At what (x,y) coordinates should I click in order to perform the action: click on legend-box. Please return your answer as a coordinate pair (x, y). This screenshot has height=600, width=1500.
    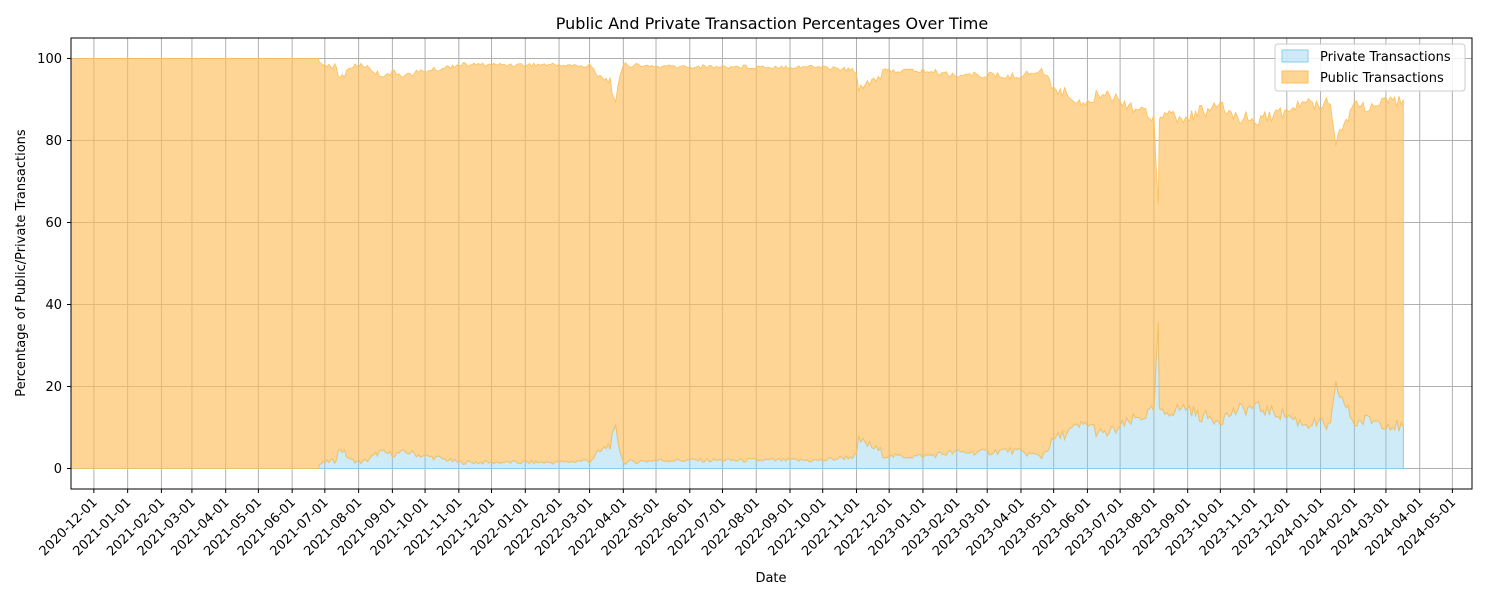
    Looking at the image, I should click on (1370, 67).